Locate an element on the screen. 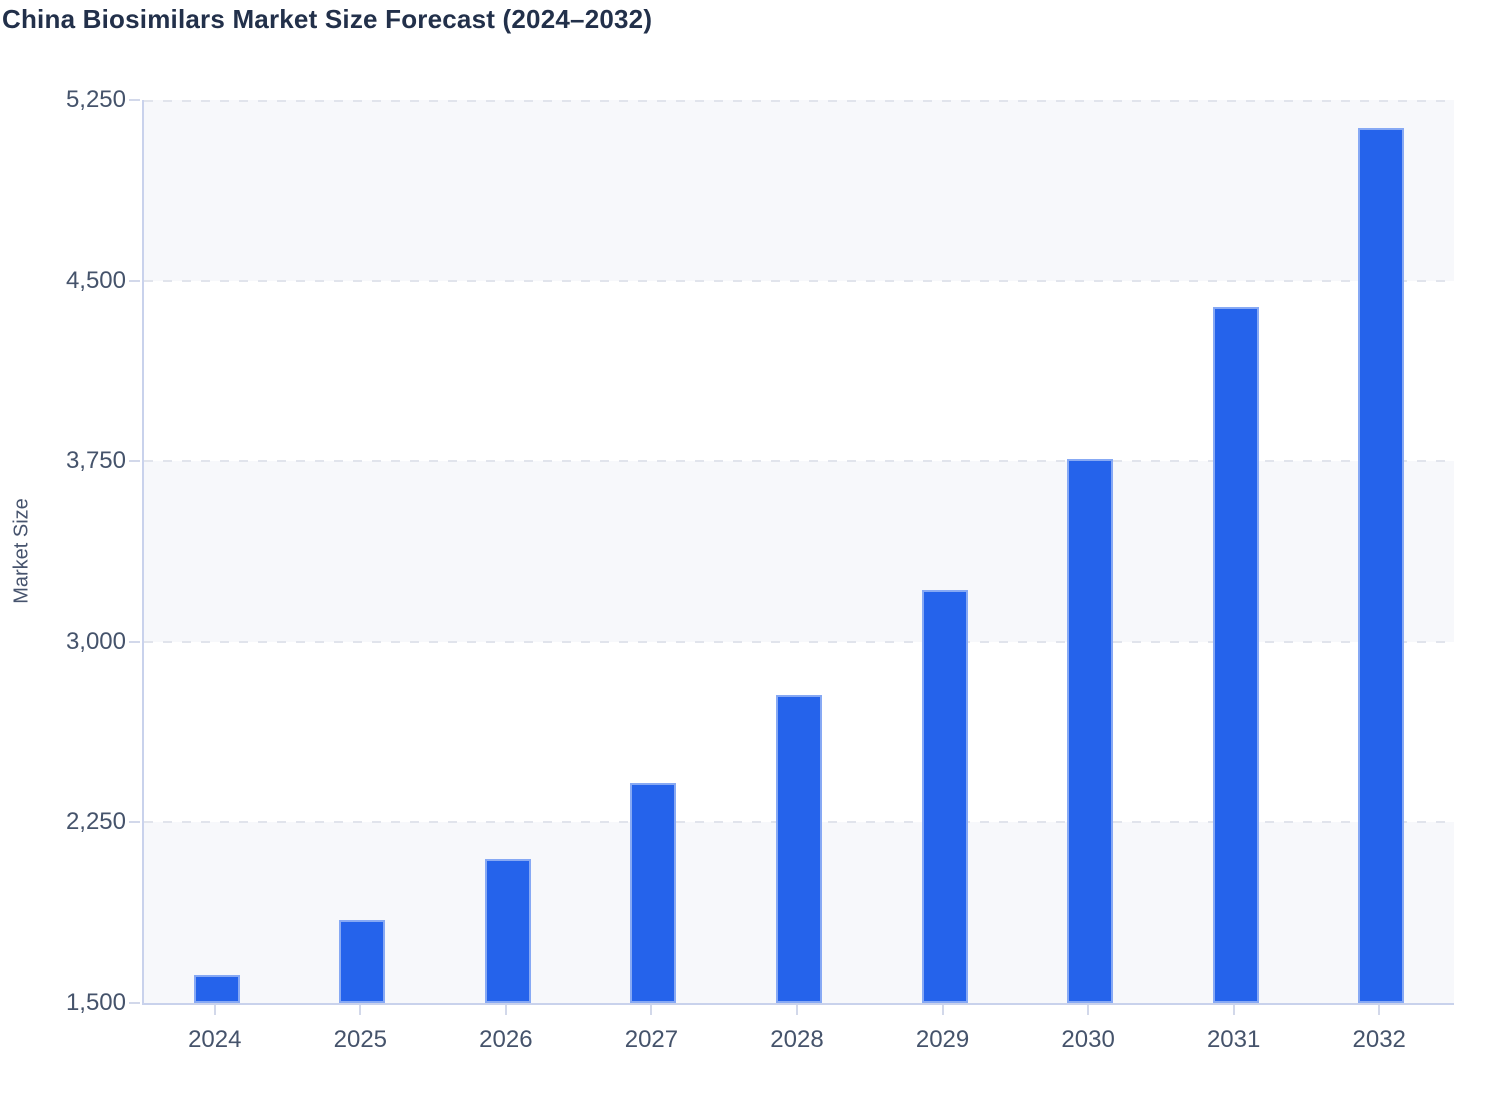 The image size is (1508, 1120). bar-2025 is located at coordinates (362, 961).